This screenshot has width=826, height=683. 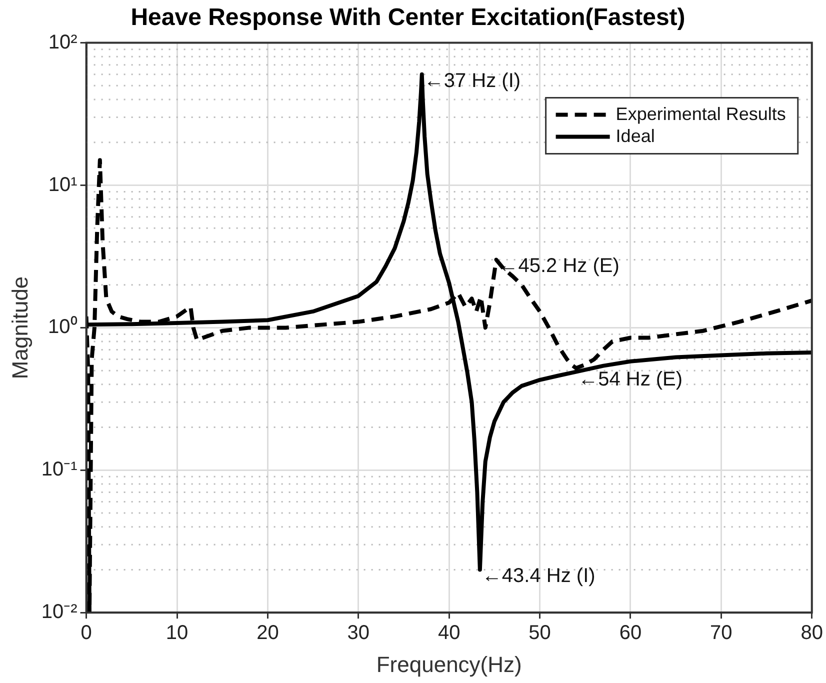 I want to click on annotation: ←45.2 Hz (E), so click(x=559, y=266).